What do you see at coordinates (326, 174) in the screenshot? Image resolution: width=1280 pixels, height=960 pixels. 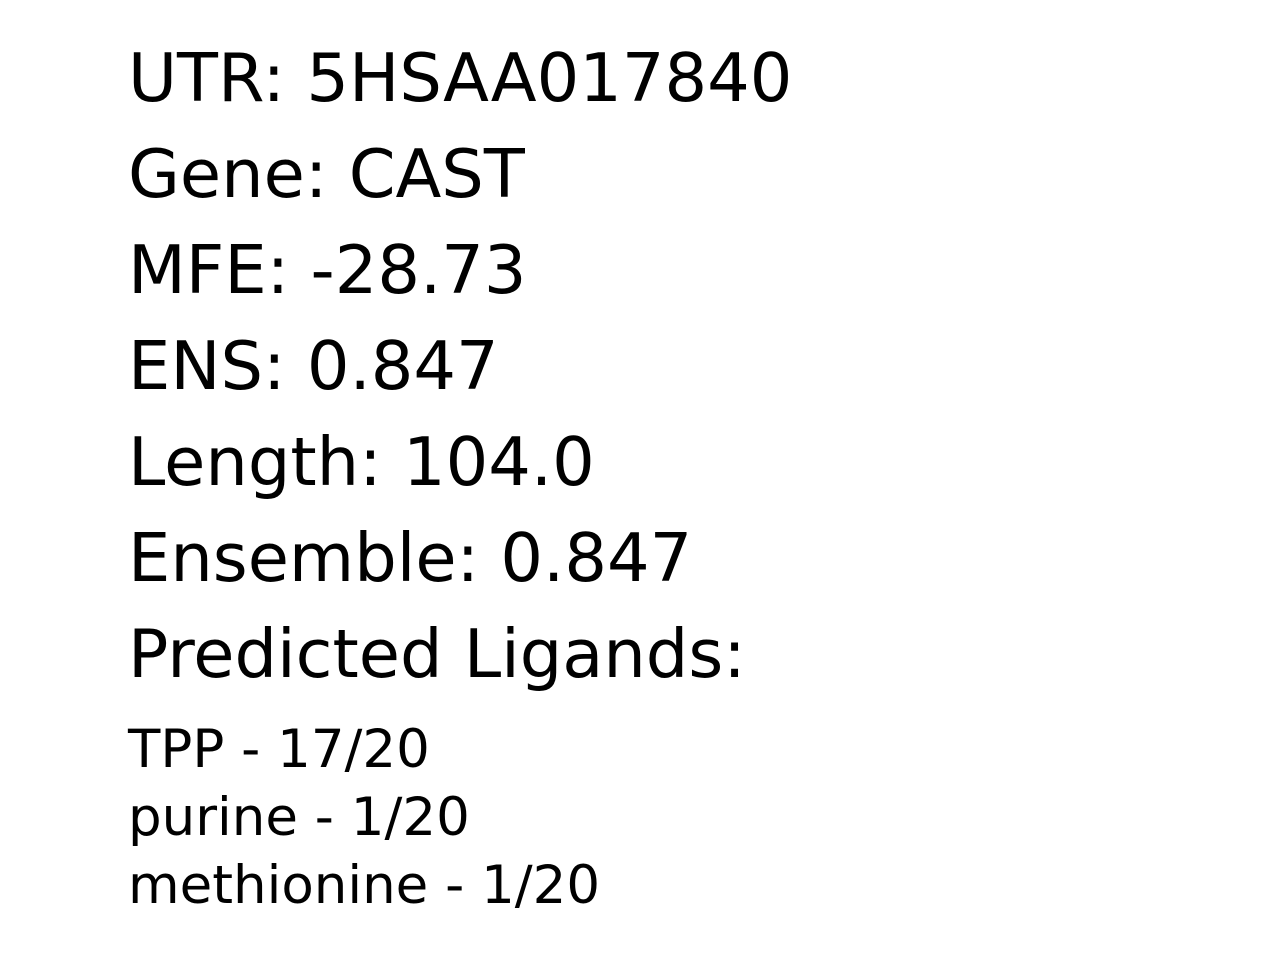 I see `gene-name: Gene: CAST` at bounding box center [326, 174].